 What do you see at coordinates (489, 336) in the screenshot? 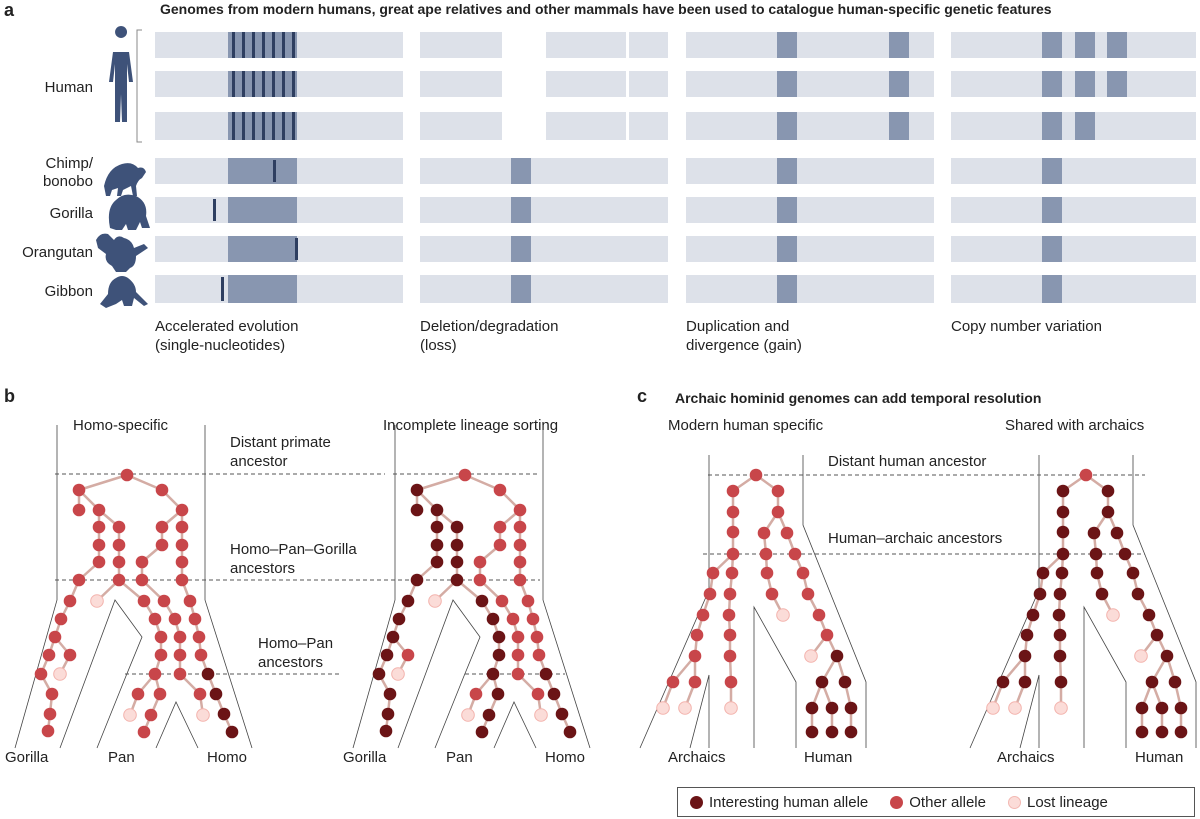
I see `column-label-deletion: Deletion/degradation (loss)` at bounding box center [489, 336].